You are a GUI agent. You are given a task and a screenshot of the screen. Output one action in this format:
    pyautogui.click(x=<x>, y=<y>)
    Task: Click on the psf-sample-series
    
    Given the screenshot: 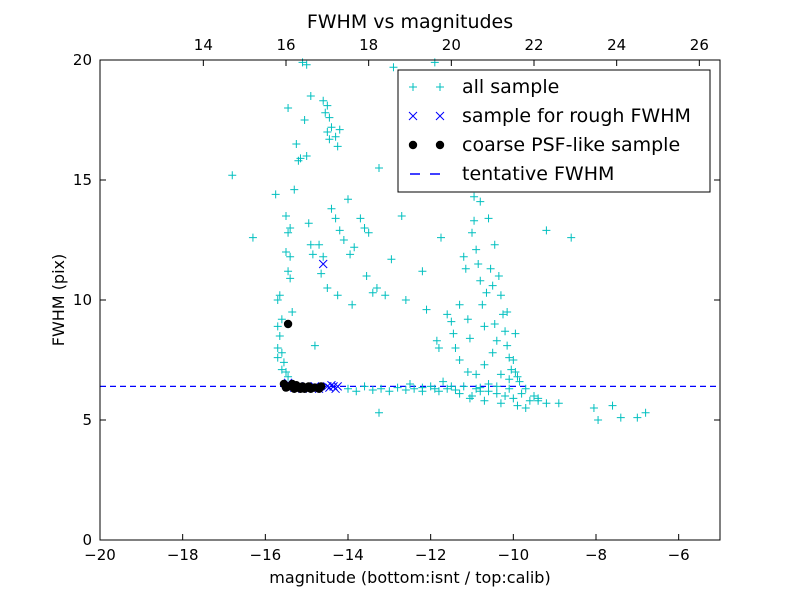 What is the action you would take?
    pyautogui.click(x=302, y=356)
    